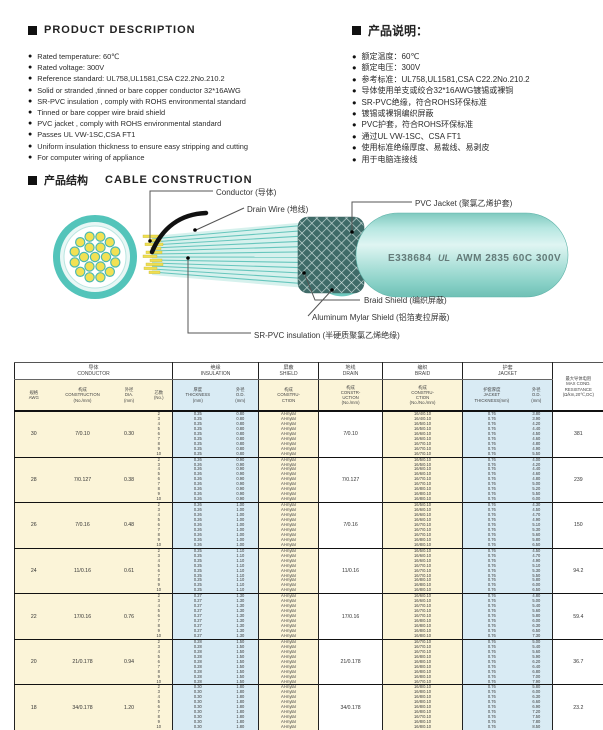 The height and width of the screenshot is (730, 603). What do you see at coordinates (446, 79) in the screenshot?
I see `list-item-text: 参考标准：UL758,UL1581,CSA C22.2No.210.2` at bounding box center [446, 79].